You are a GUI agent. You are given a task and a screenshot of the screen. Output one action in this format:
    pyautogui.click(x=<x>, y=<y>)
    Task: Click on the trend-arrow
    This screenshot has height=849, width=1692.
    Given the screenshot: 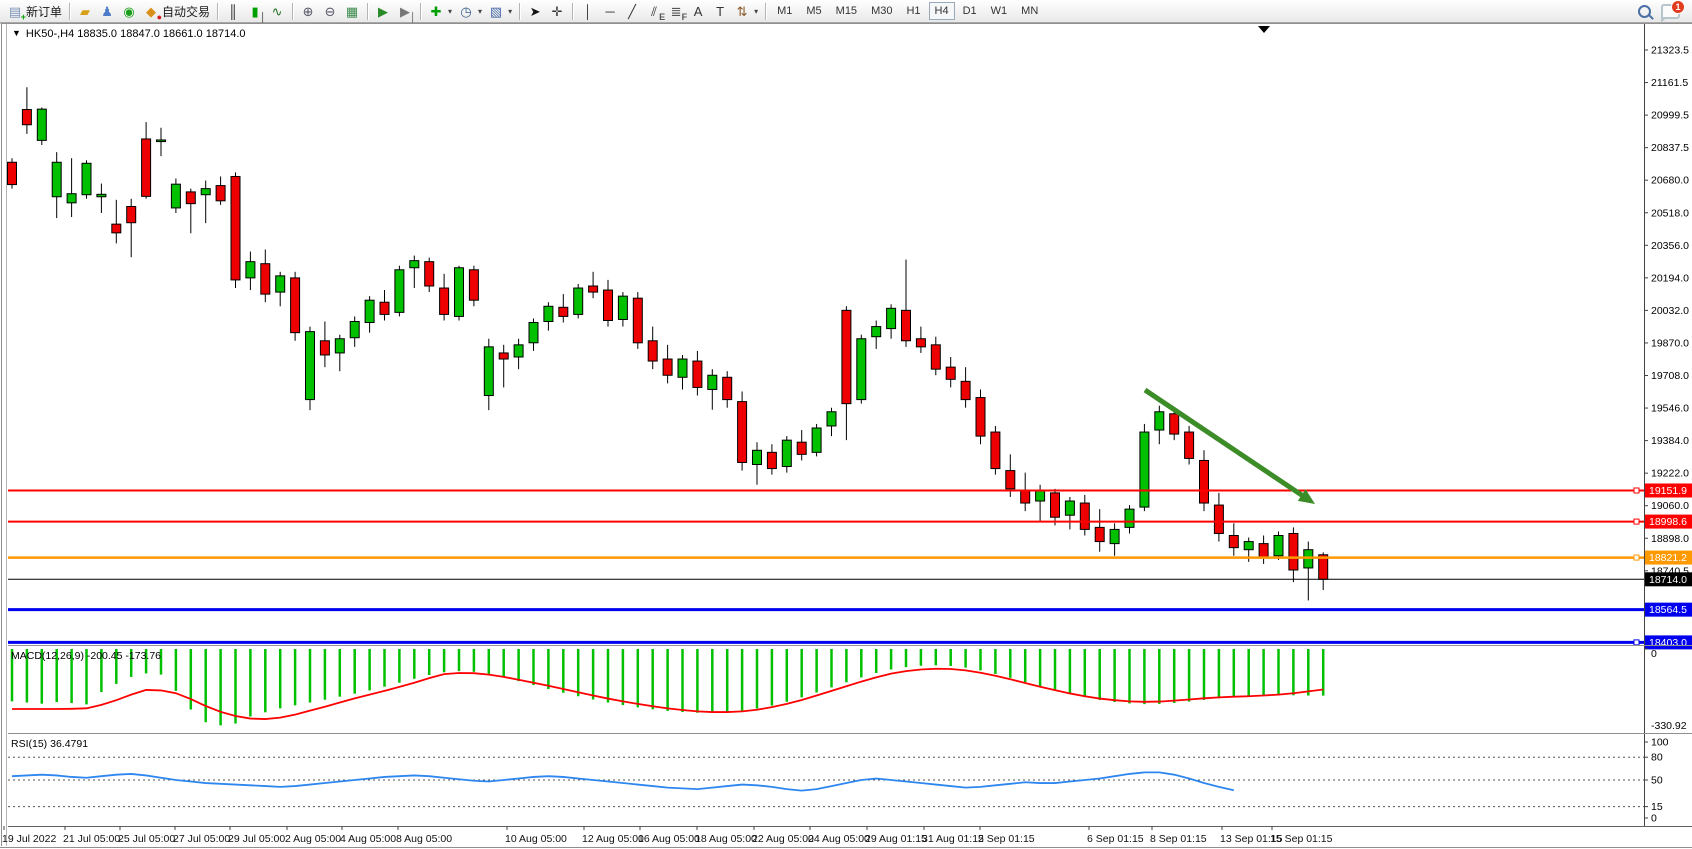 What is the action you would take?
    pyautogui.click(x=1225, y=443)
    